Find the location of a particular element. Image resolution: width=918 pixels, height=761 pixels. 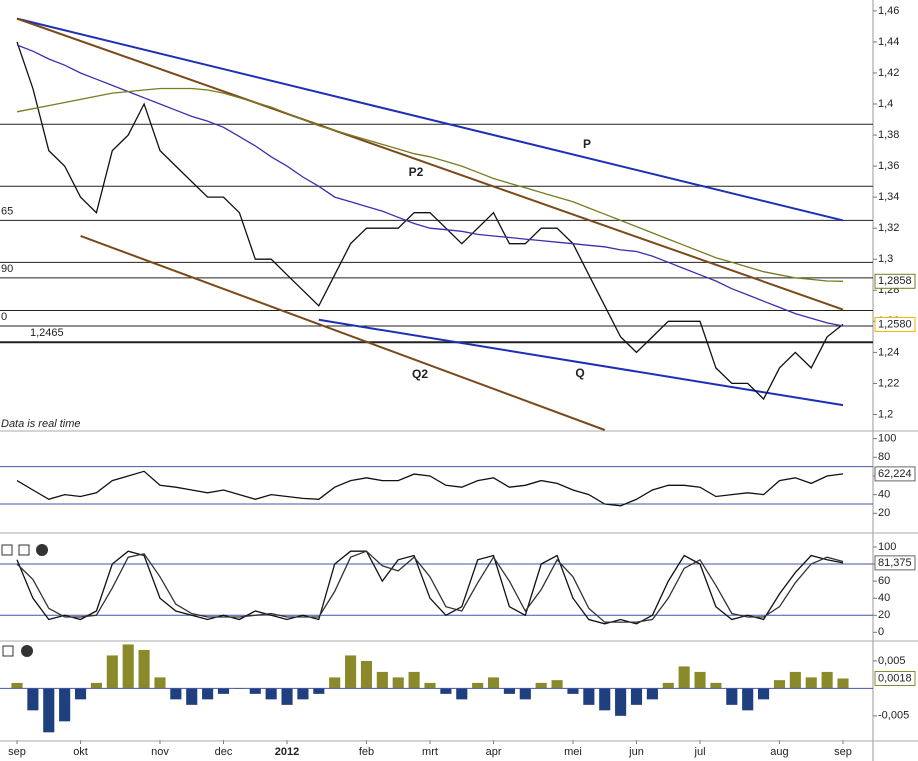

trend-line is located at coordinates (343, 333).